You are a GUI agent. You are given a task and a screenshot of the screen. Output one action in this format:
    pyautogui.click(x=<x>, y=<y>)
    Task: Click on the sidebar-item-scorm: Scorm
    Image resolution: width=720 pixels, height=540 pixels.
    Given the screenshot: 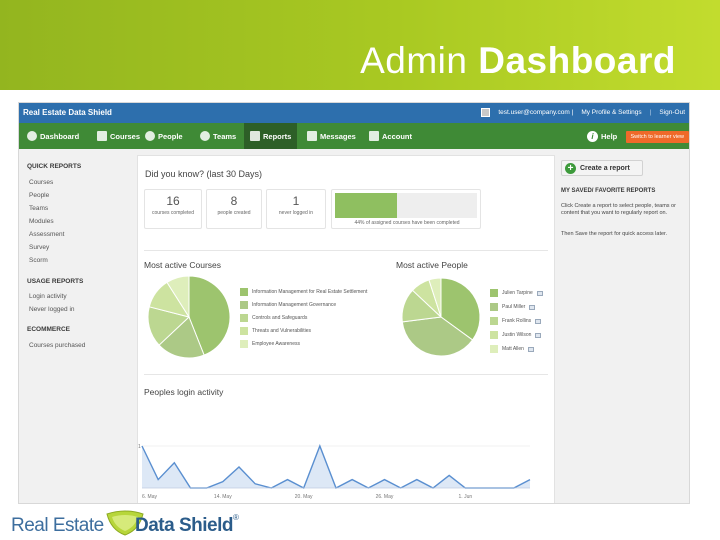 What is the action you would take?
    pyautogui.click(x=38, y=260)
    